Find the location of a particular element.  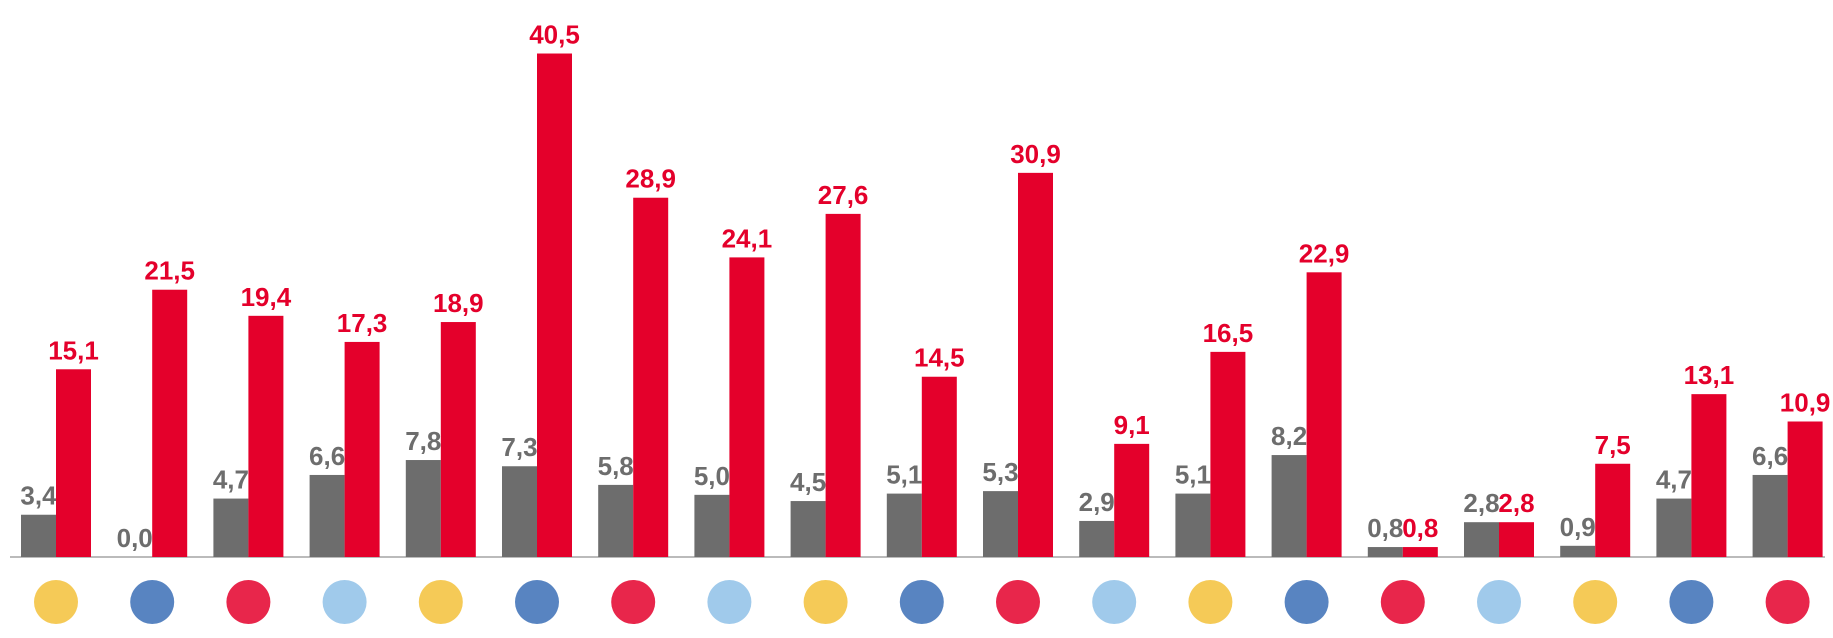

data-label: 7,8 is located at coordinates (423, 441).